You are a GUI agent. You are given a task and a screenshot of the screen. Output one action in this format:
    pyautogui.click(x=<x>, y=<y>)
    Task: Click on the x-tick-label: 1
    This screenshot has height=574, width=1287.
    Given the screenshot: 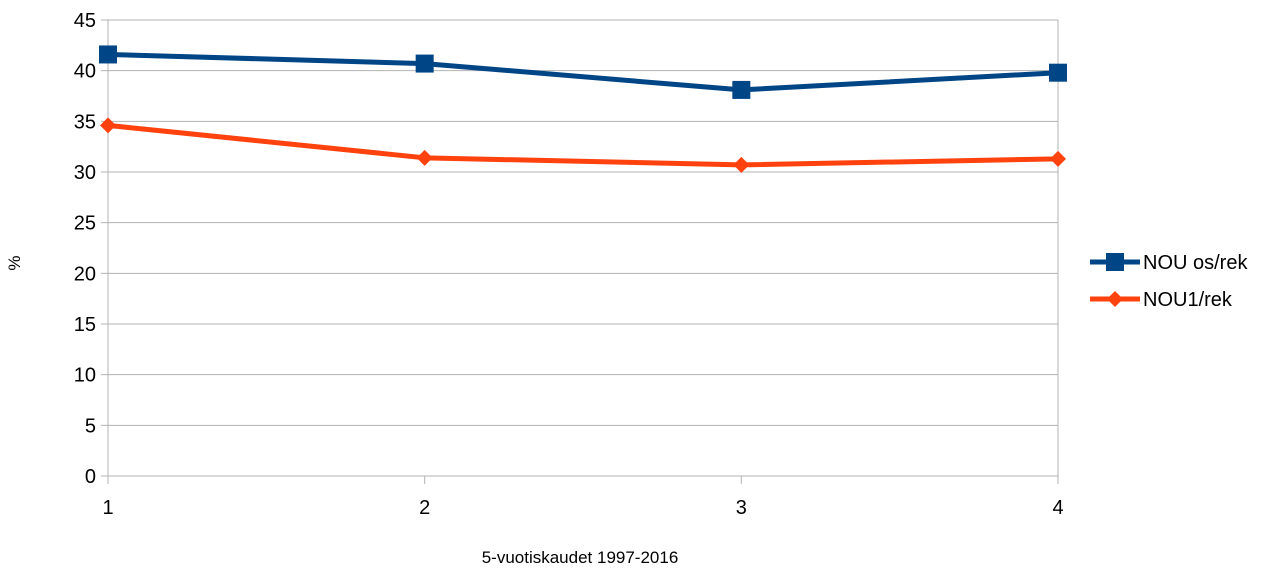 What is the action you would take?
    pyautogui.click(x=107, y=508)
    